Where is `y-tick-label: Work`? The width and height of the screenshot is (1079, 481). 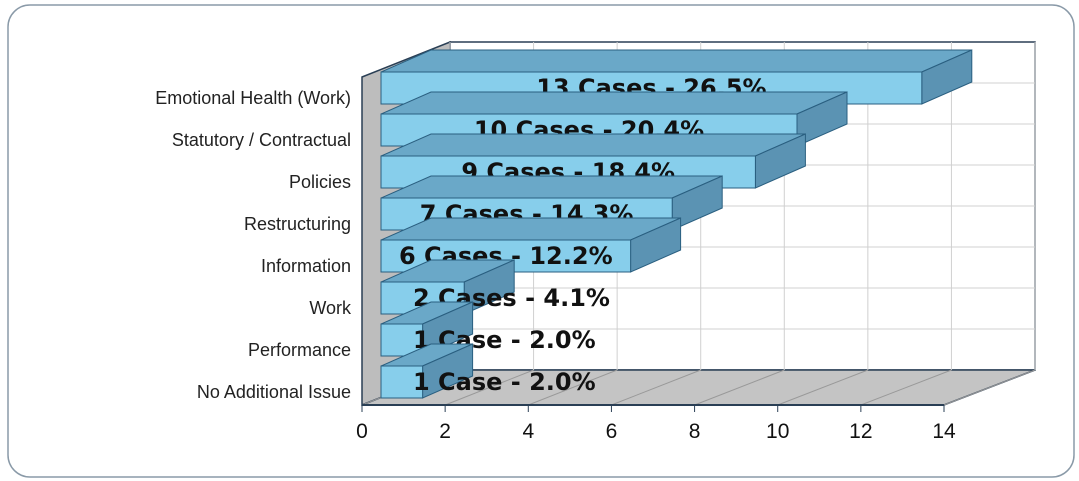 y-tick-label: Work is located at coordinates (330, 308).